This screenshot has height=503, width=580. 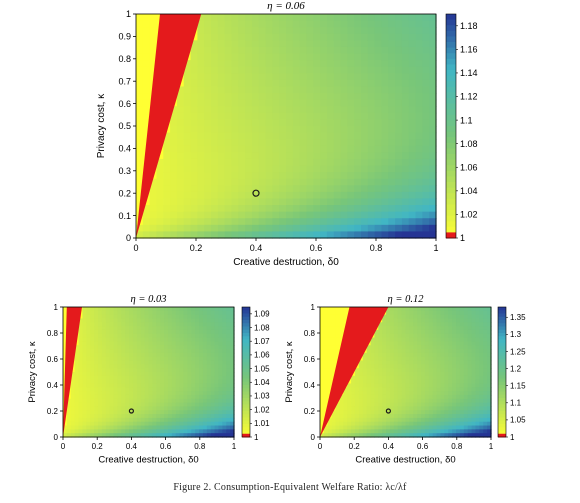 I want to click on baseline-marker, so click(x=388, y=411).